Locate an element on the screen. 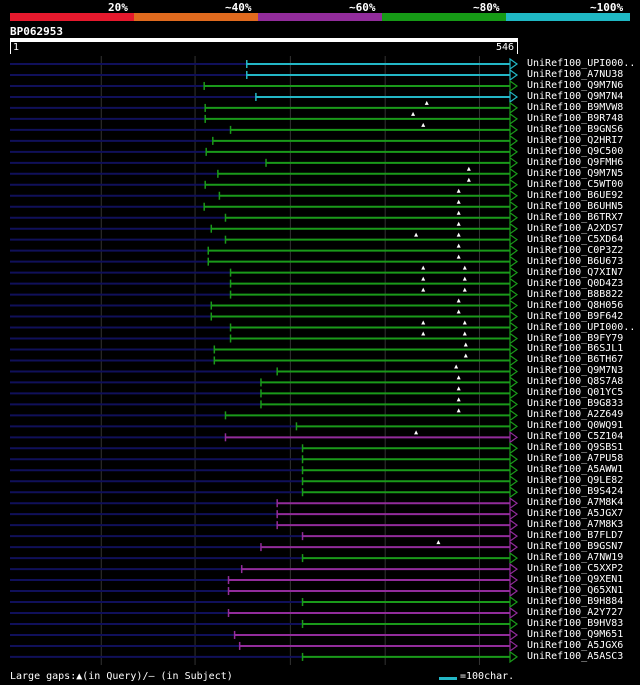 The height and width of the screenshot is (685, 640). hit-label: UniRef100_Q9XEN1 is located at coordinates (575, 580).